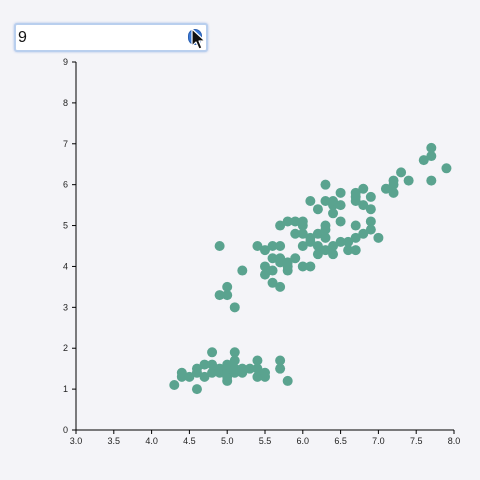  I want to click on y-axis: 0 1 2 3 4 5 6 7 8 9, so click(70, 246).